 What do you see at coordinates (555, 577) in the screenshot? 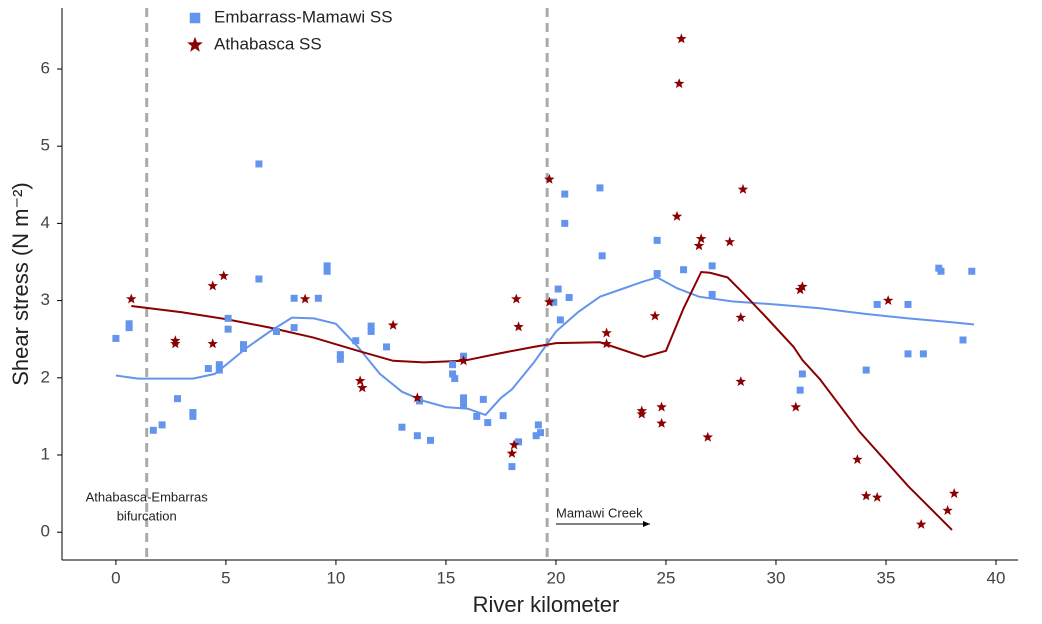
I see `x-tick-label: 20` at bounding box center [555, 577].